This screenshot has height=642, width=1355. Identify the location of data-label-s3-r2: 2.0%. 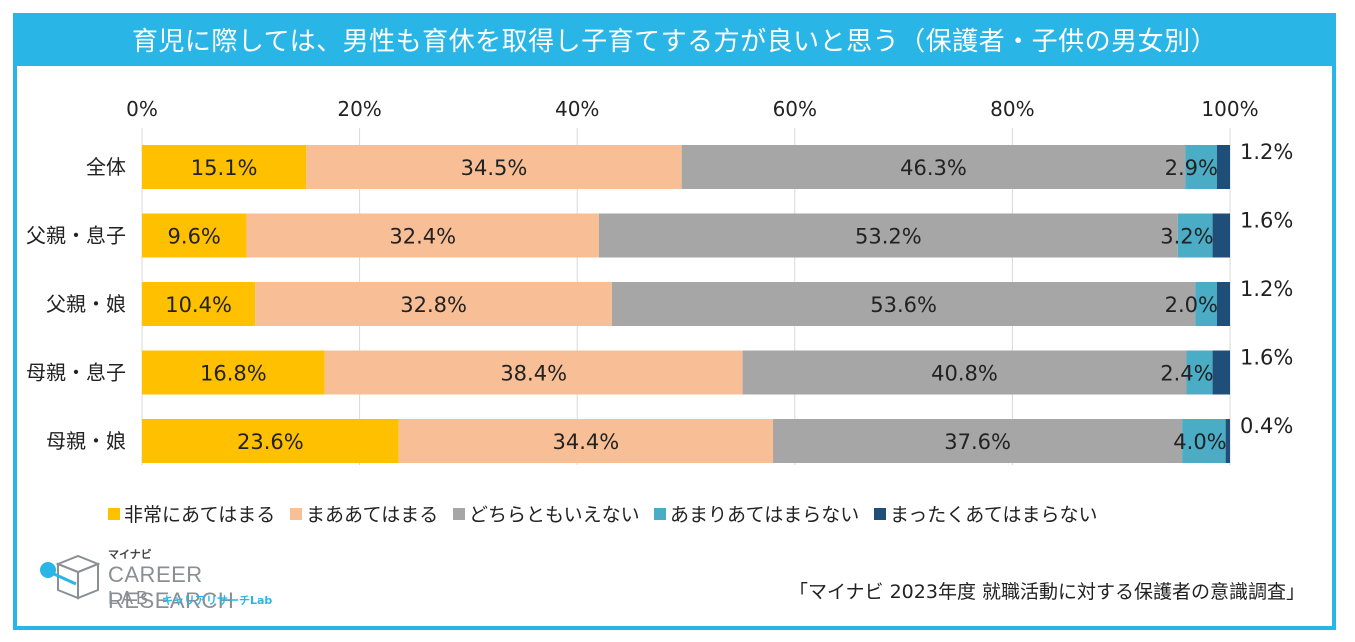
(1191, 305).